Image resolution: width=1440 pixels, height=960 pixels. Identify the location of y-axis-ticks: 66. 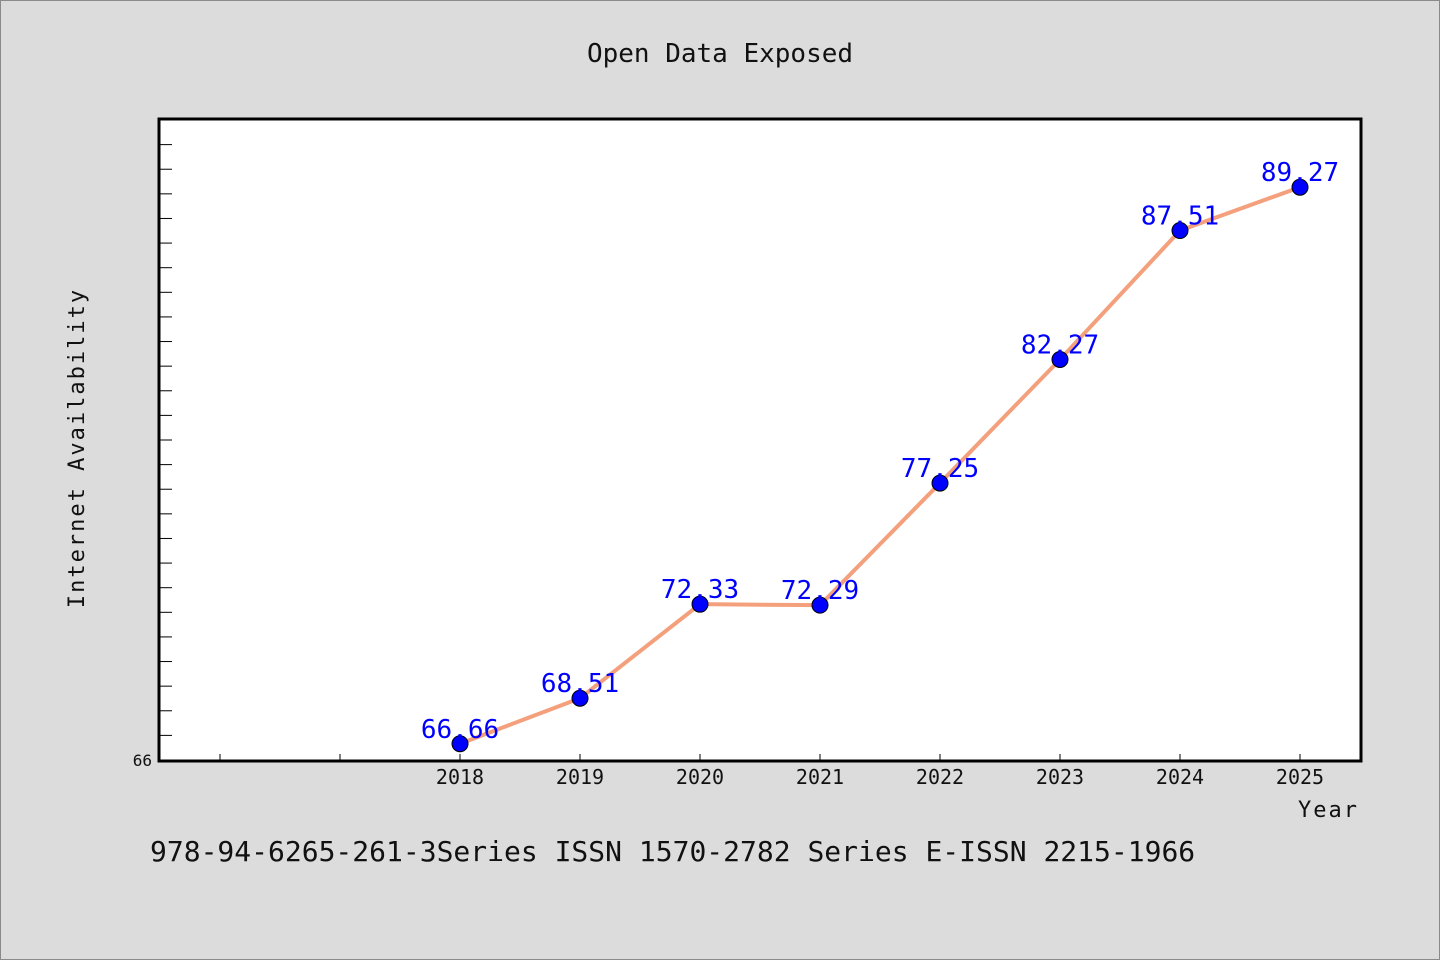
(152, 457).